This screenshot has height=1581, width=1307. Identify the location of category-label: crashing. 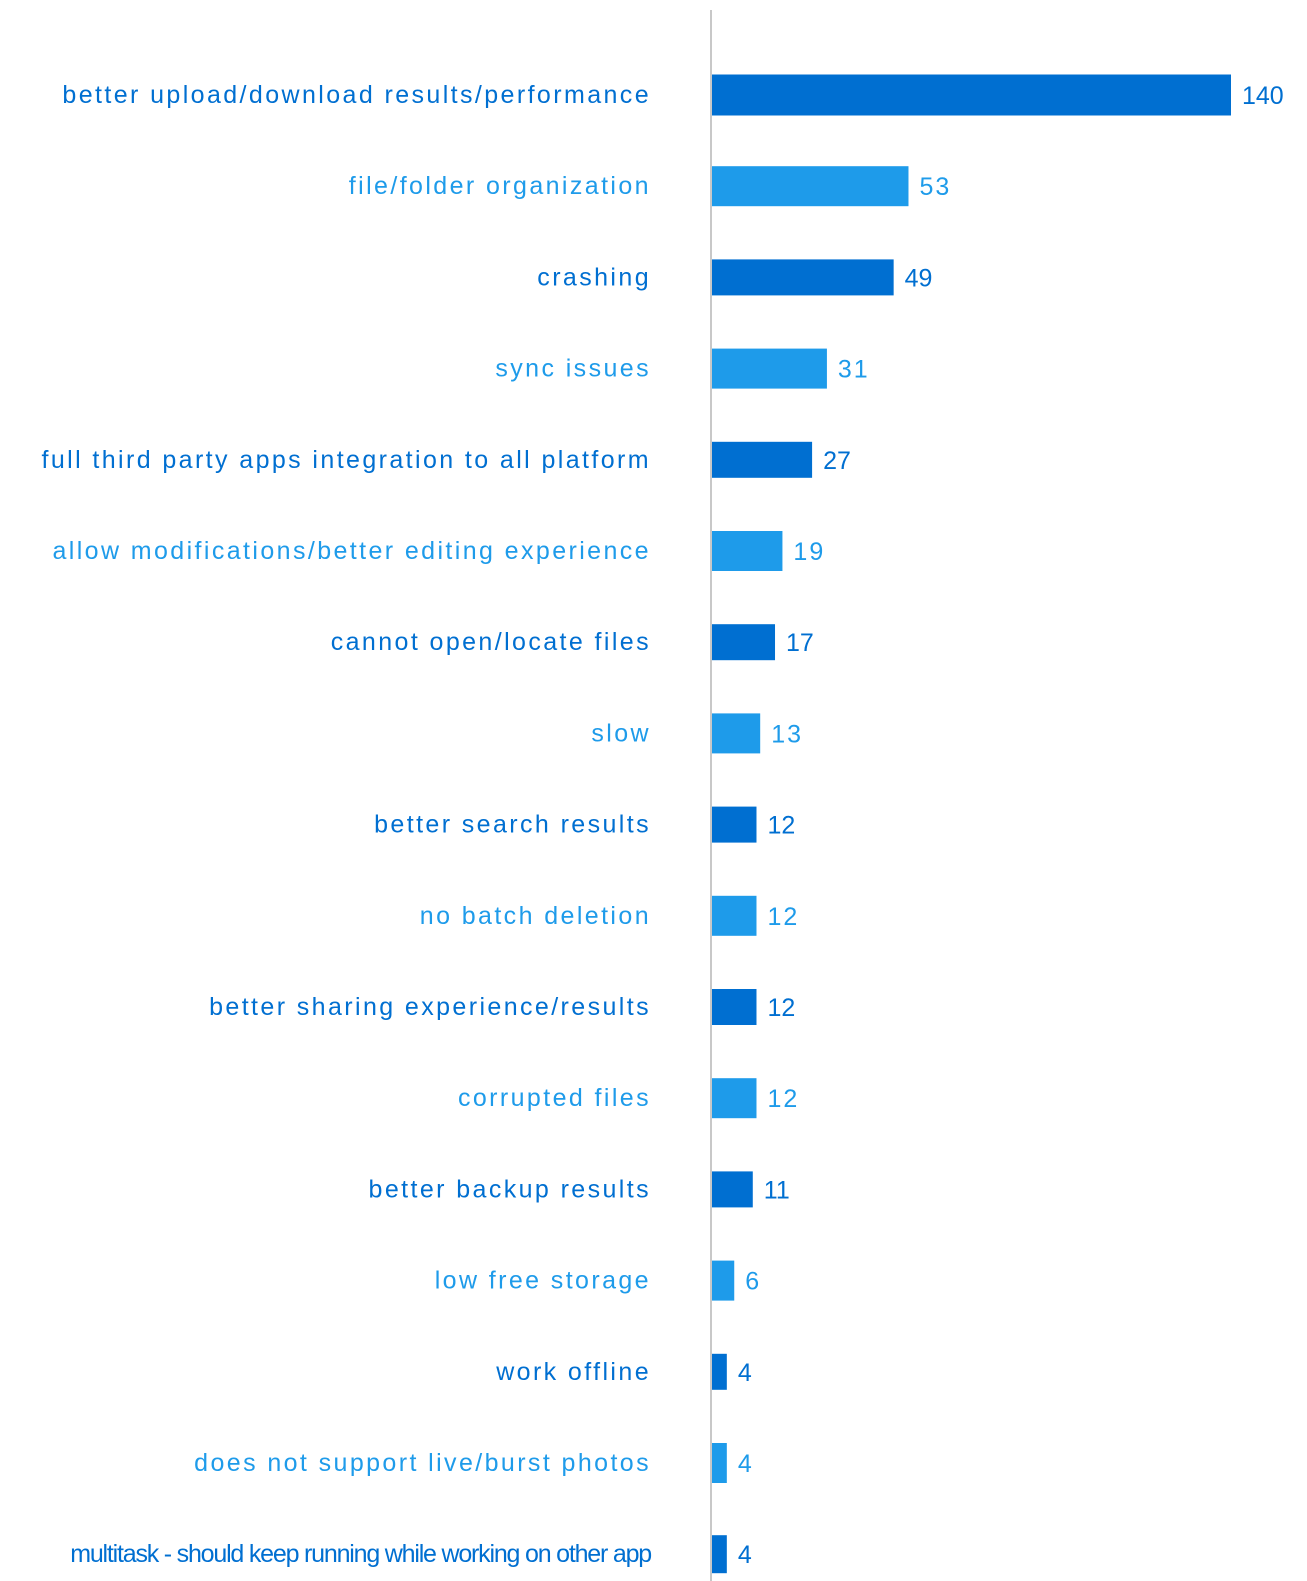
(594, 277).